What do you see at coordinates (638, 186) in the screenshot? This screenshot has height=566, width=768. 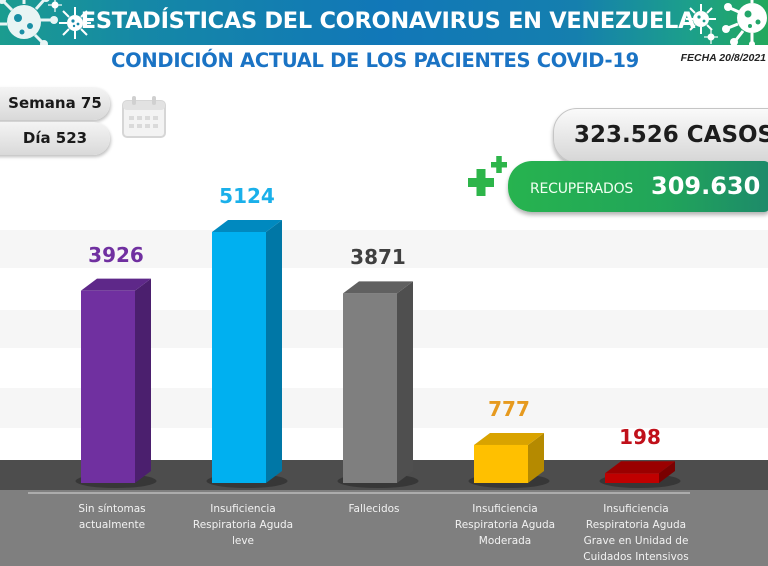 I see `recovered-badge: RECUPERADOS 309.630` at bounding box center [638, 186].